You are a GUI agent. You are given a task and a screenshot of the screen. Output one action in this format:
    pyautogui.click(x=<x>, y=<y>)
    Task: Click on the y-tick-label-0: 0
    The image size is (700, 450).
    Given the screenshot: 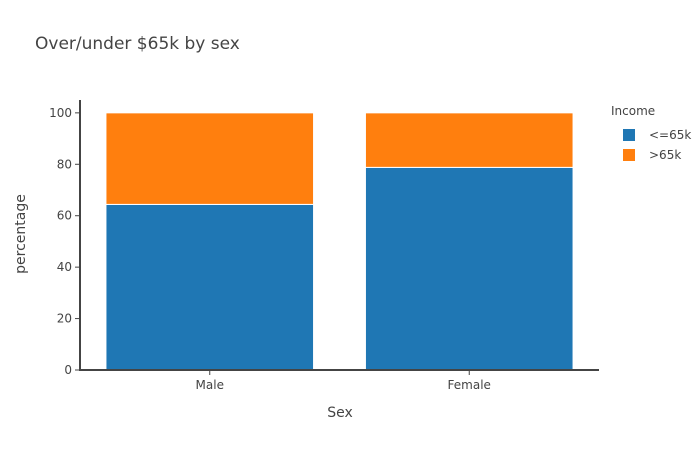 What is the action you would take?
    pyautogui.click(x=68, y=370)
    